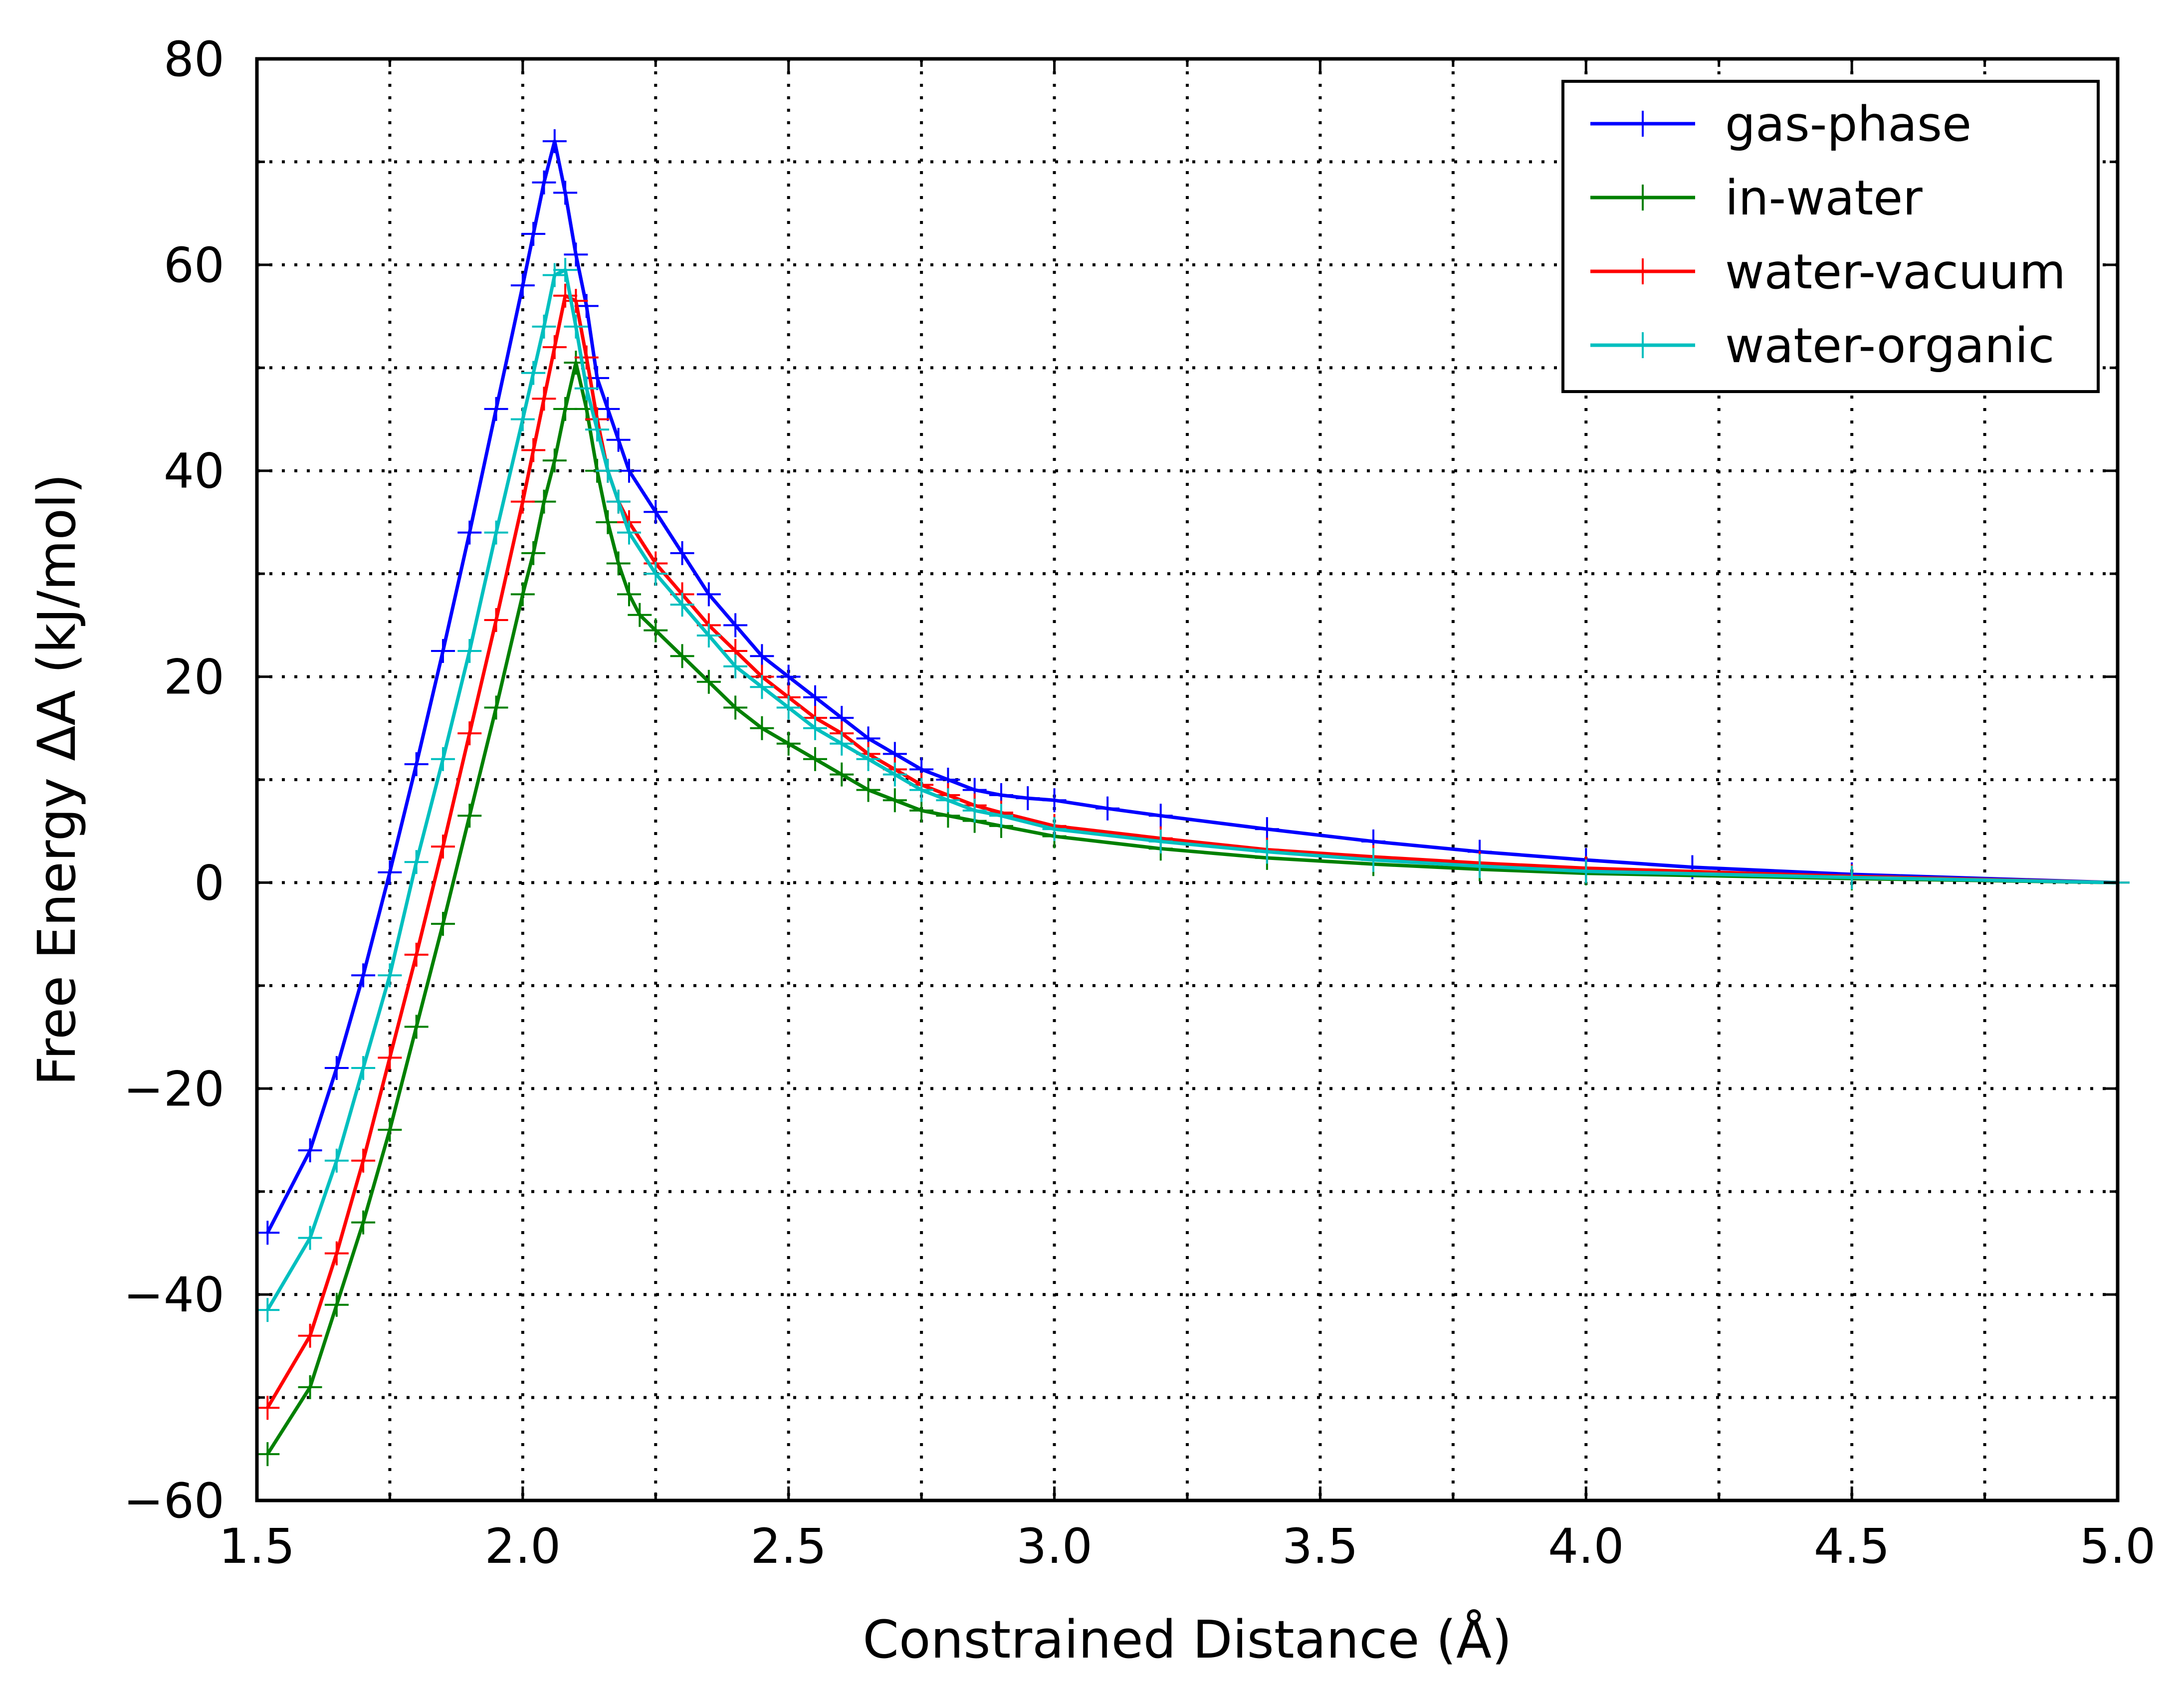 The width and height of the screenshot is (2184, 1699). I want to click on legend-item-gas-phase: gas-phase, so click(1780, 124).